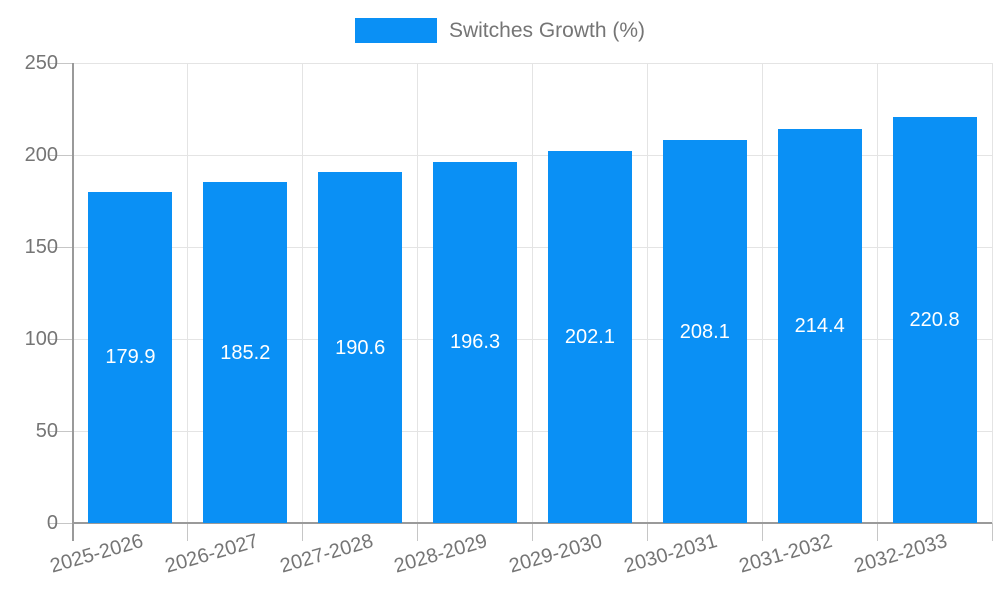  I want to click on y-tick-label: 100, so click(41, 339).